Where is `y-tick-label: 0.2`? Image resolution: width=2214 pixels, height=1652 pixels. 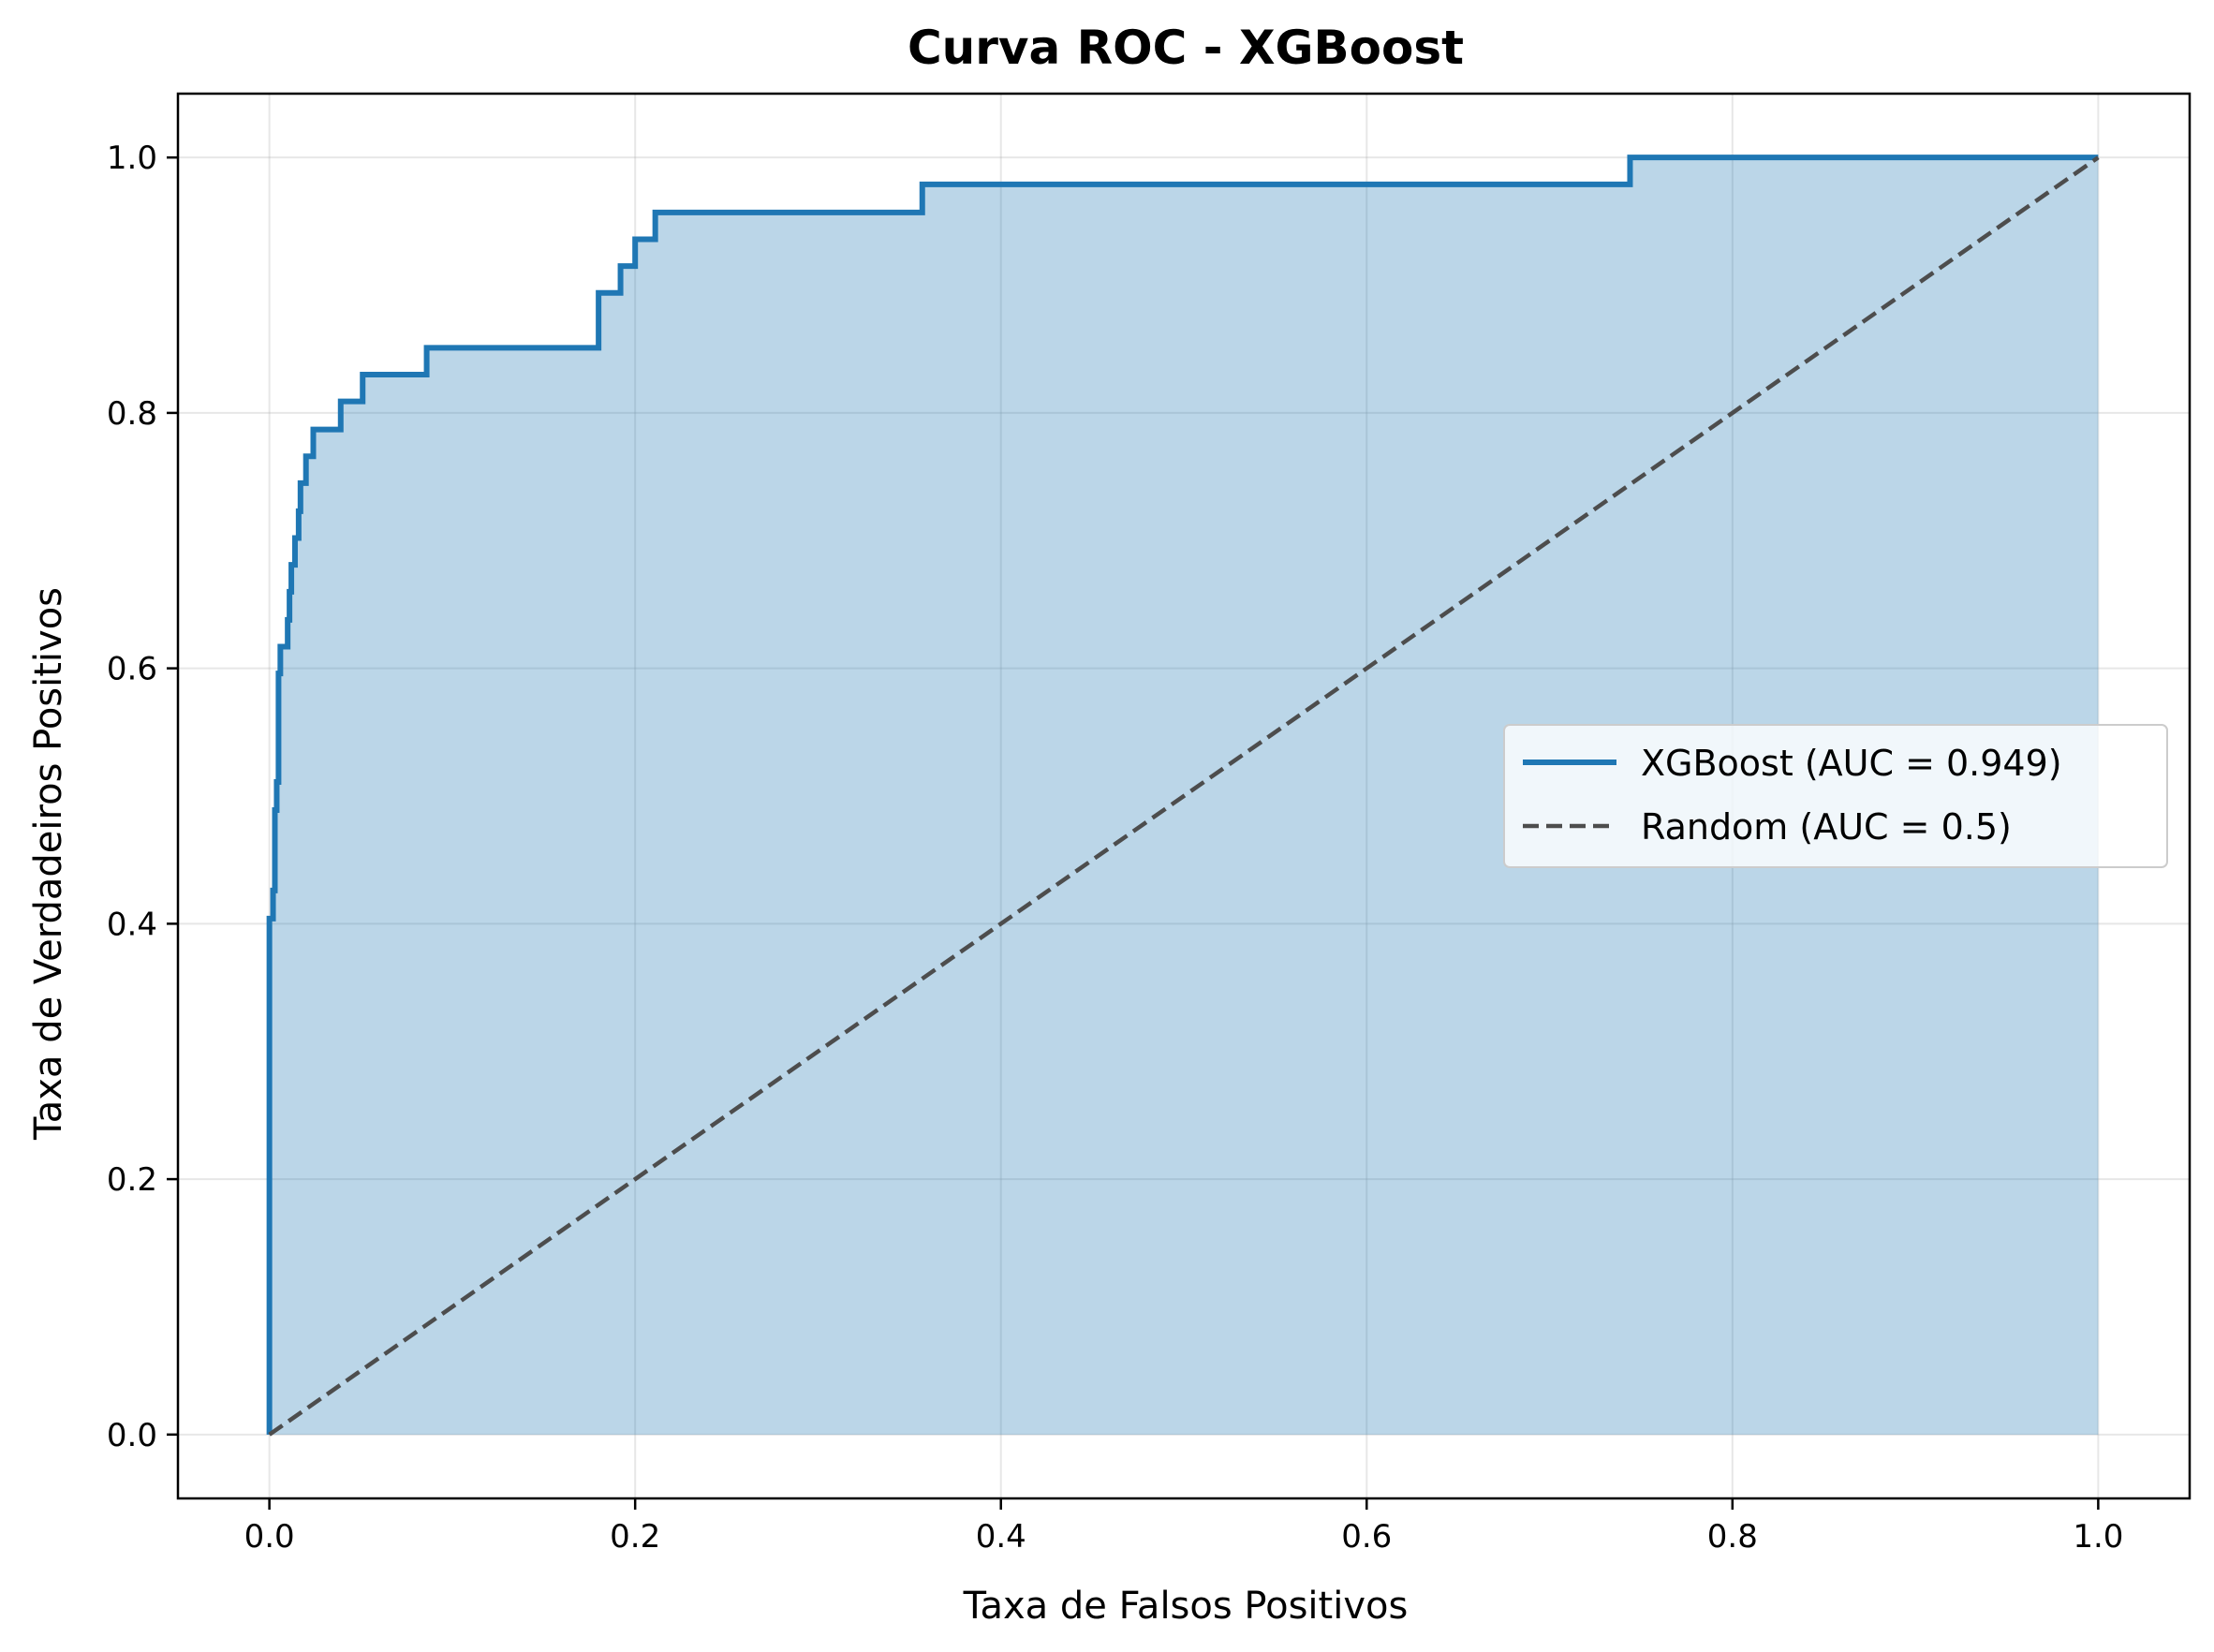
y-tick-label: 0.2 is located at coordinates (132, 1180).